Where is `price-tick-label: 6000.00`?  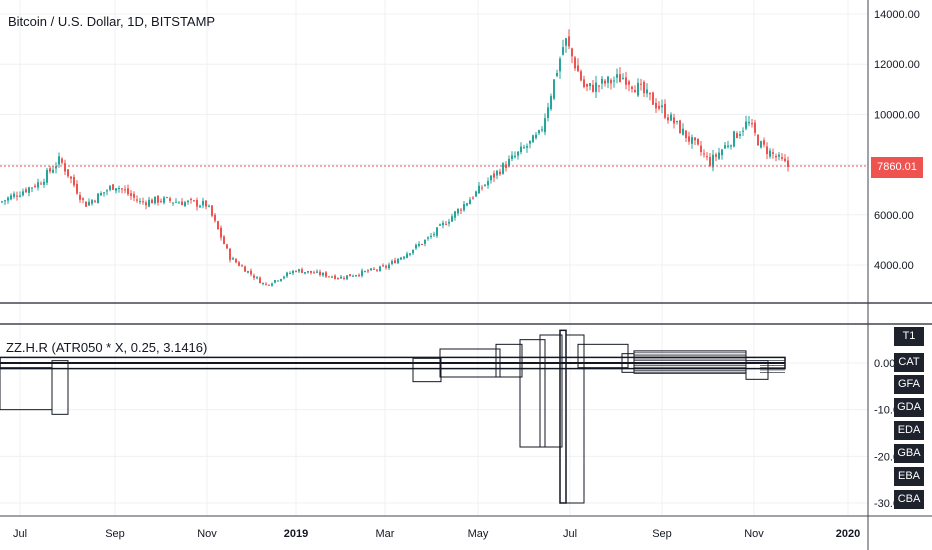
price-tick-label: 6000.00 is located at coordinates (894, 216).